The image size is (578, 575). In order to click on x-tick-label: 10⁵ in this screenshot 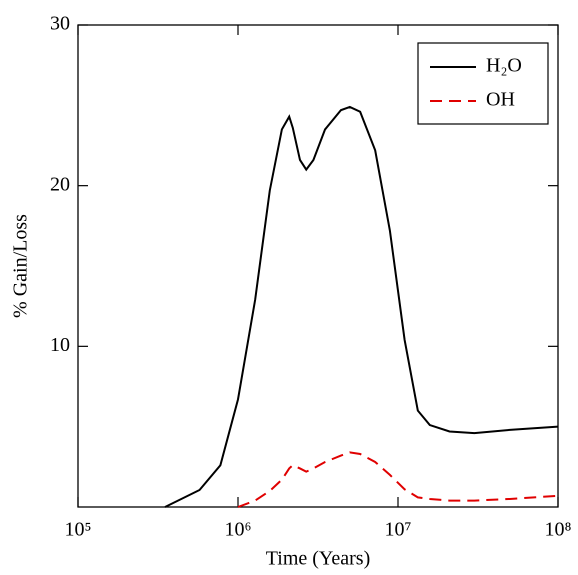, I will do `click(78, 530)`.